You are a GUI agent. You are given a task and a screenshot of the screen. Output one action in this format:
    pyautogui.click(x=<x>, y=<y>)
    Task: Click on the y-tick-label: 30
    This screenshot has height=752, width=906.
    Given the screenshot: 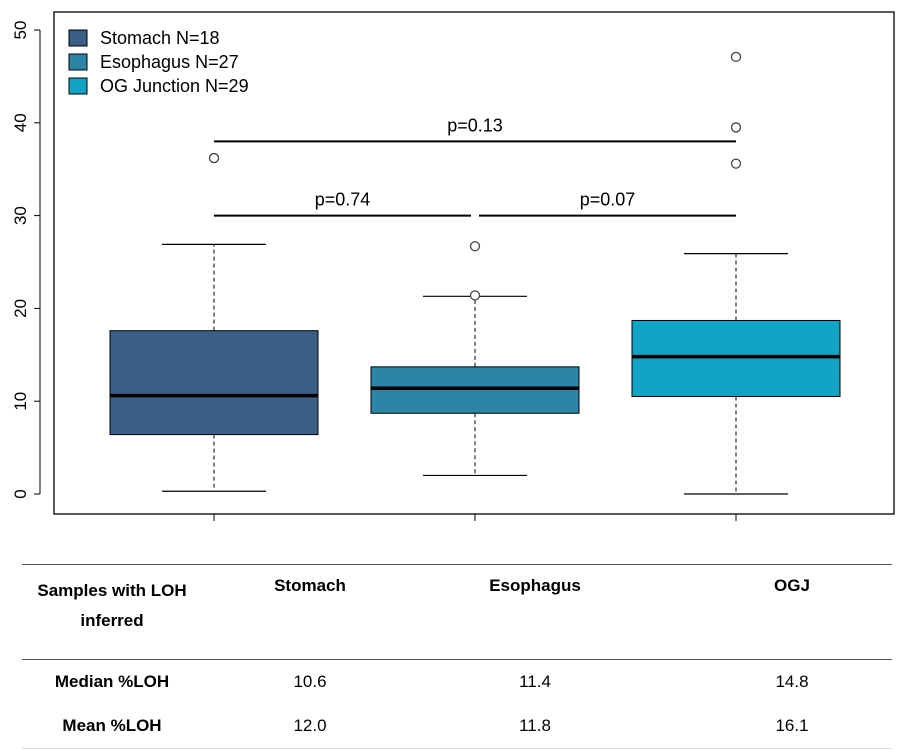 What is the action you would take?
    pyautogui.click(x=20, y=215)
    